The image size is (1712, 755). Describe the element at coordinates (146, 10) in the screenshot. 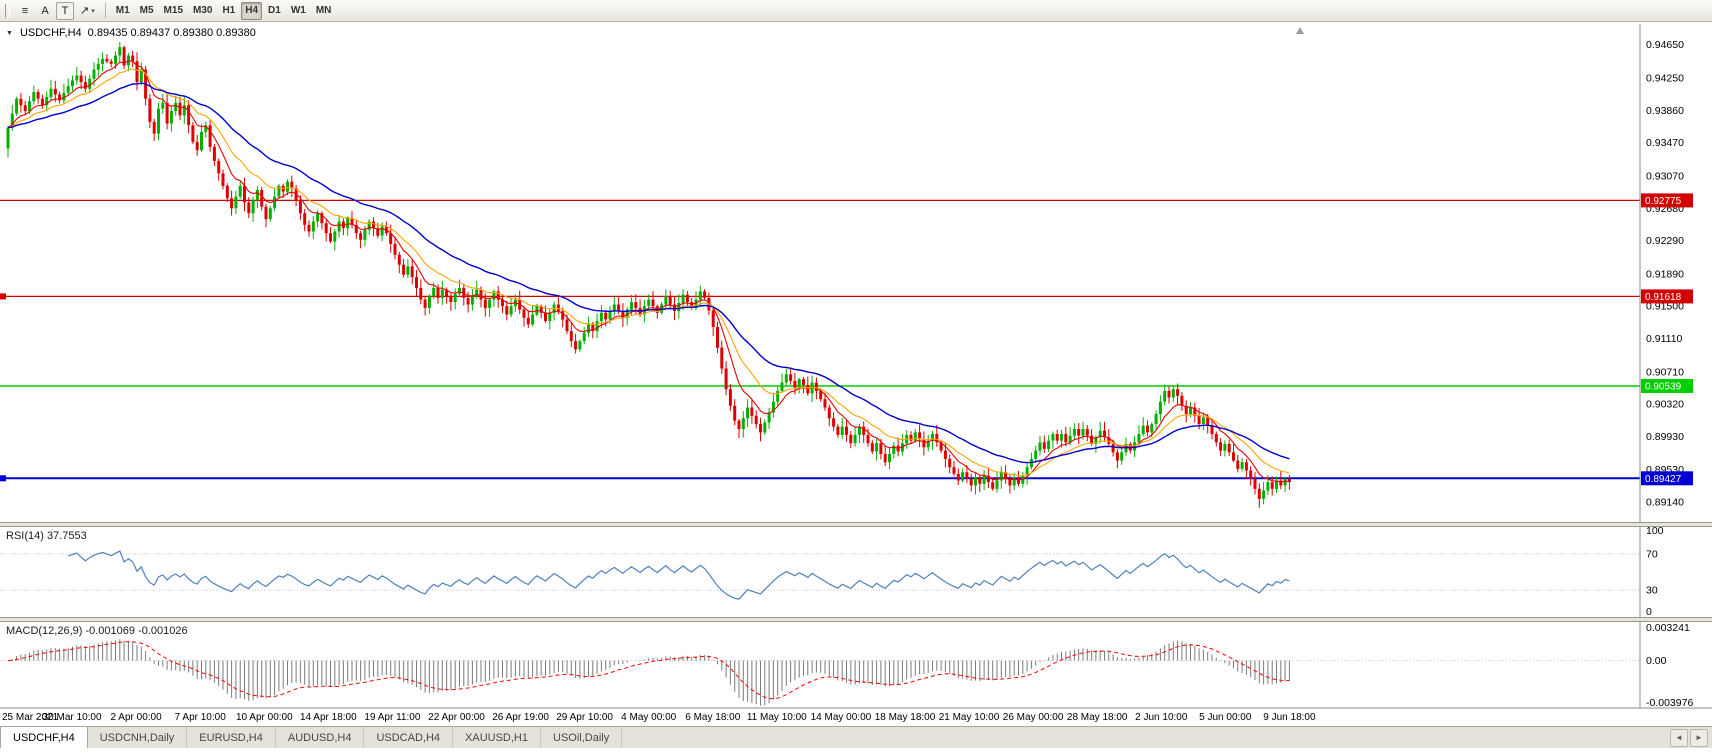

I see `timeframe-m5: M5` at that location.